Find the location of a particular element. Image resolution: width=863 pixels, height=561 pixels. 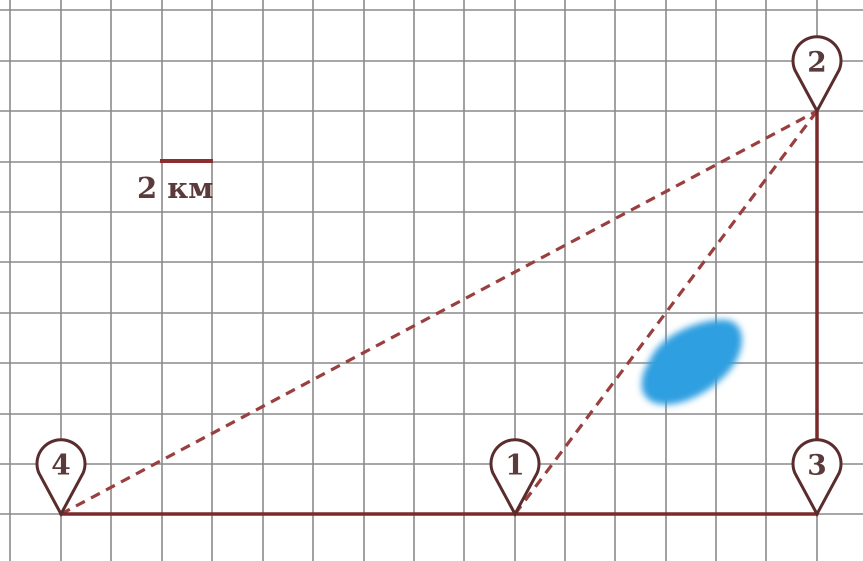

pin-2: 2 is located at coordinates (817, 75).